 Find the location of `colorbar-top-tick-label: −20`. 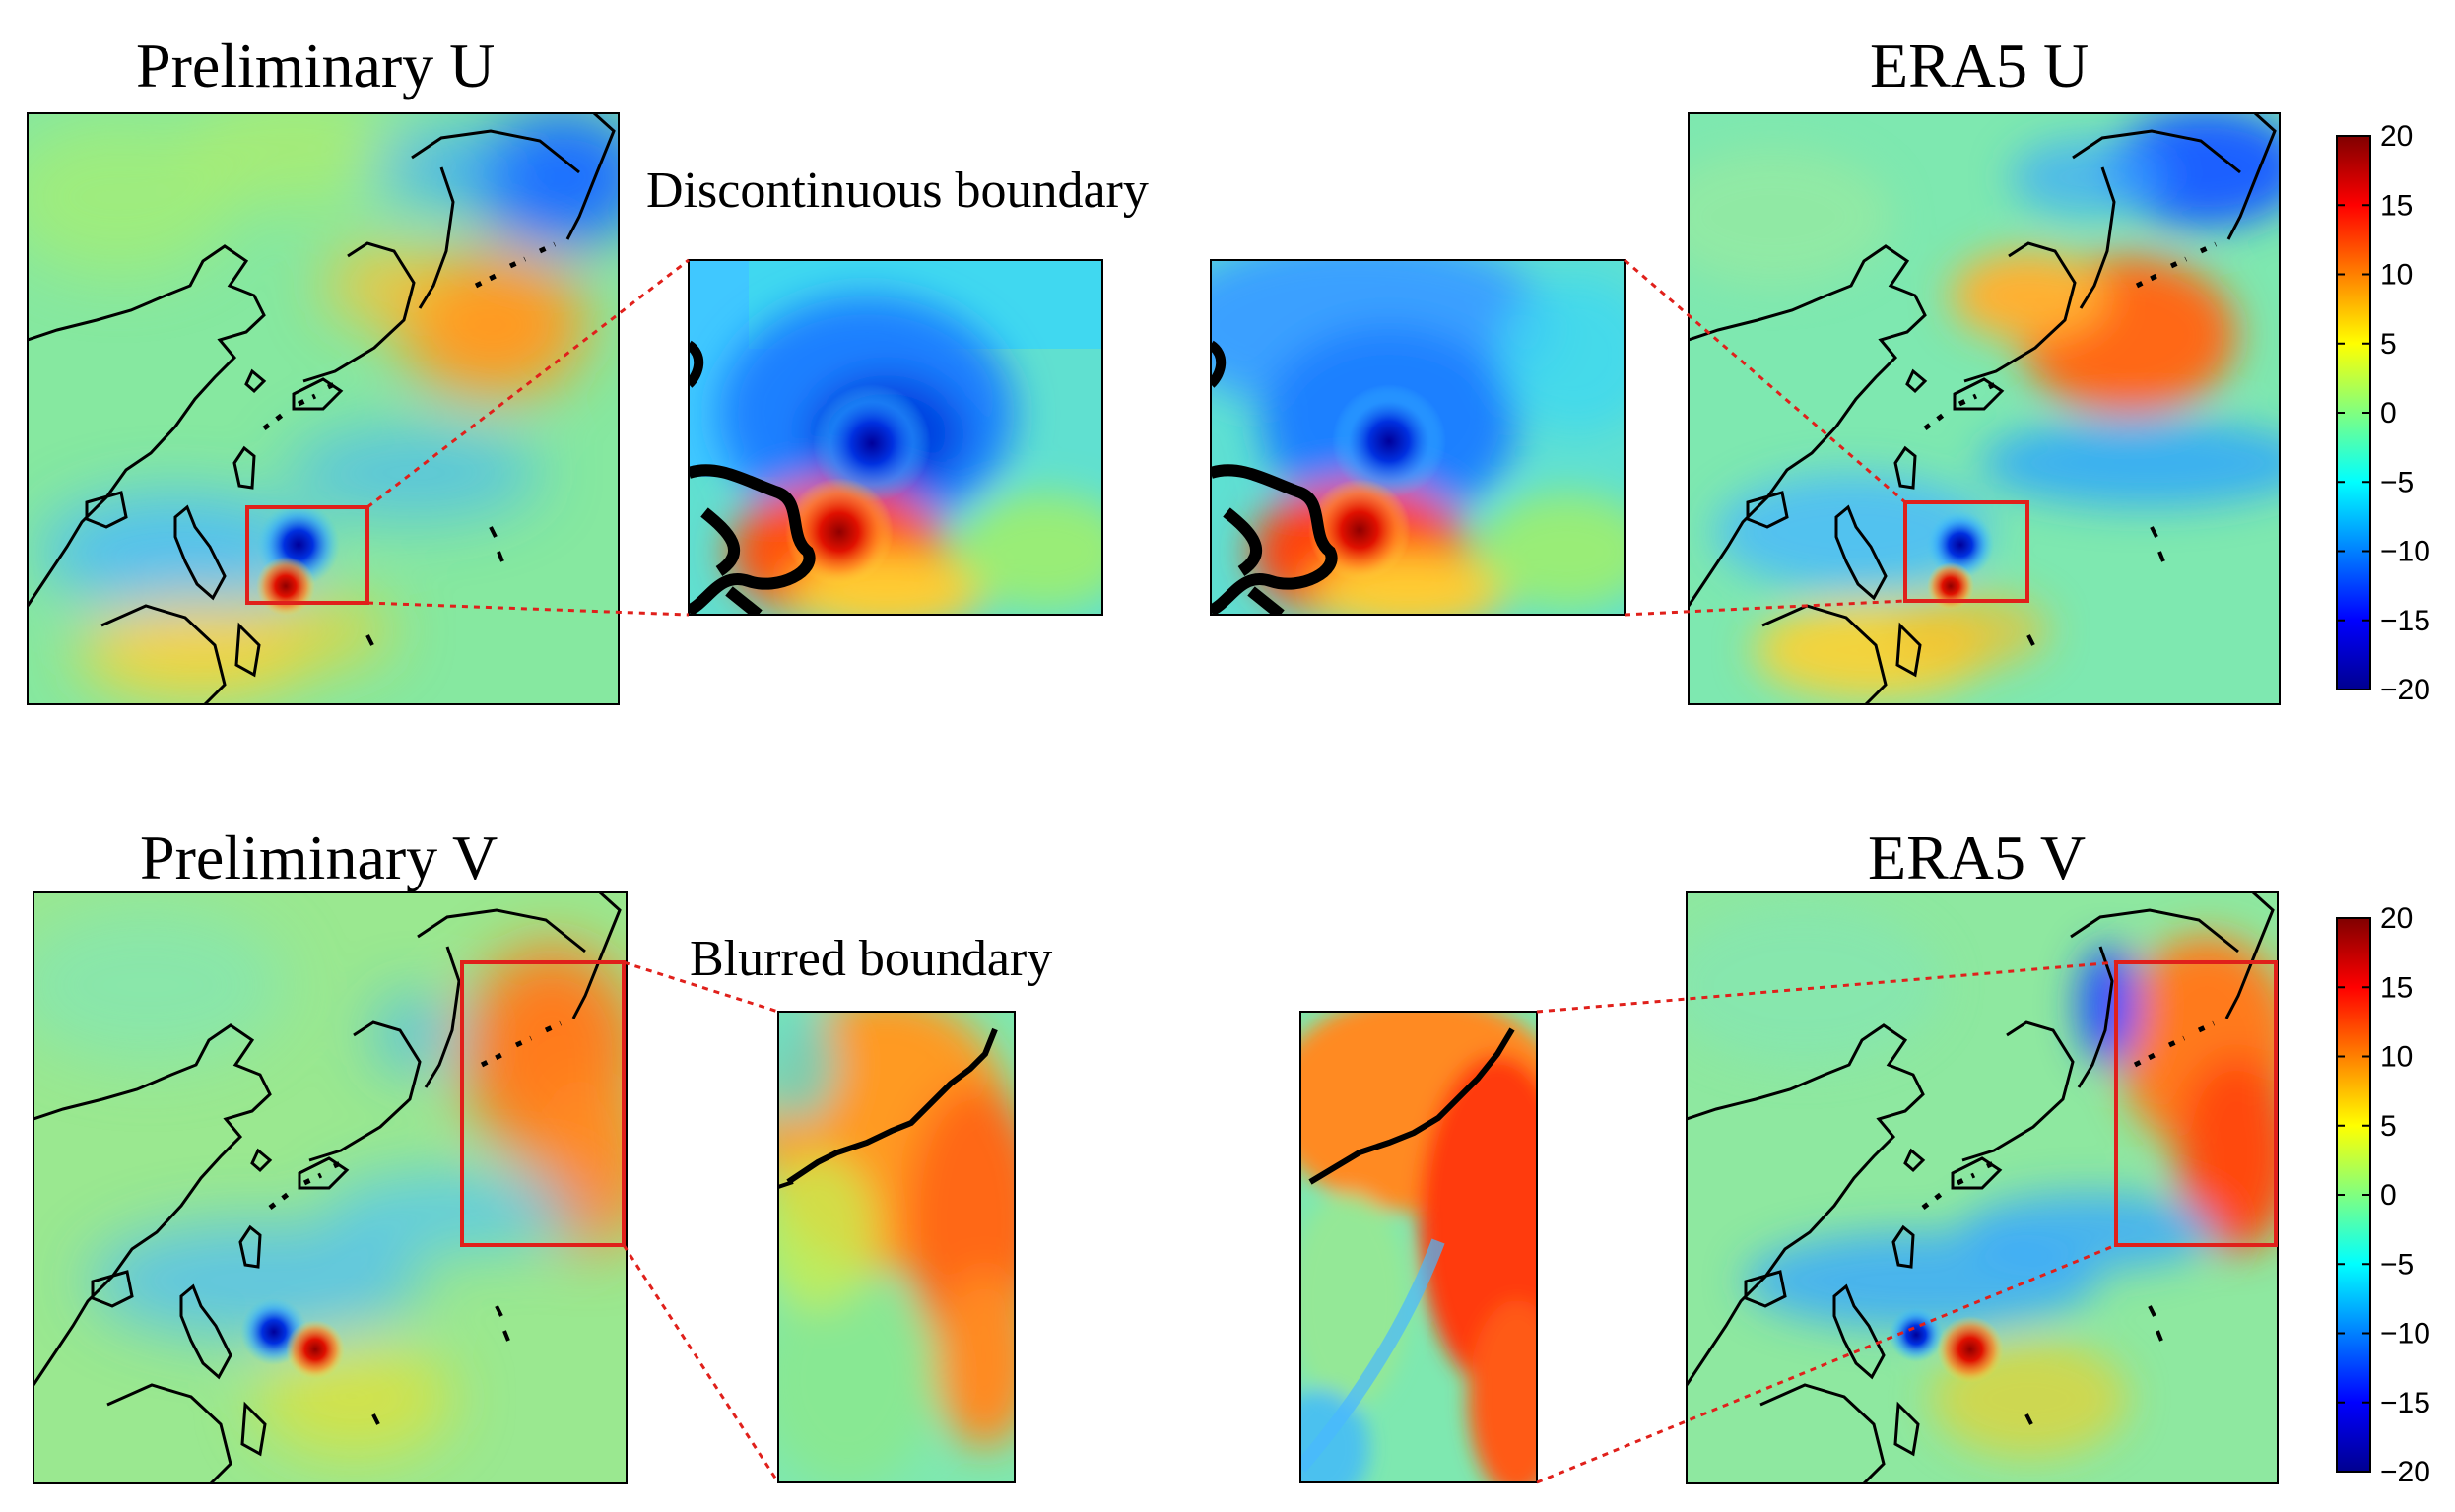

colorbar-top-tick-label: −20 is located at coordinates (2405, 690).